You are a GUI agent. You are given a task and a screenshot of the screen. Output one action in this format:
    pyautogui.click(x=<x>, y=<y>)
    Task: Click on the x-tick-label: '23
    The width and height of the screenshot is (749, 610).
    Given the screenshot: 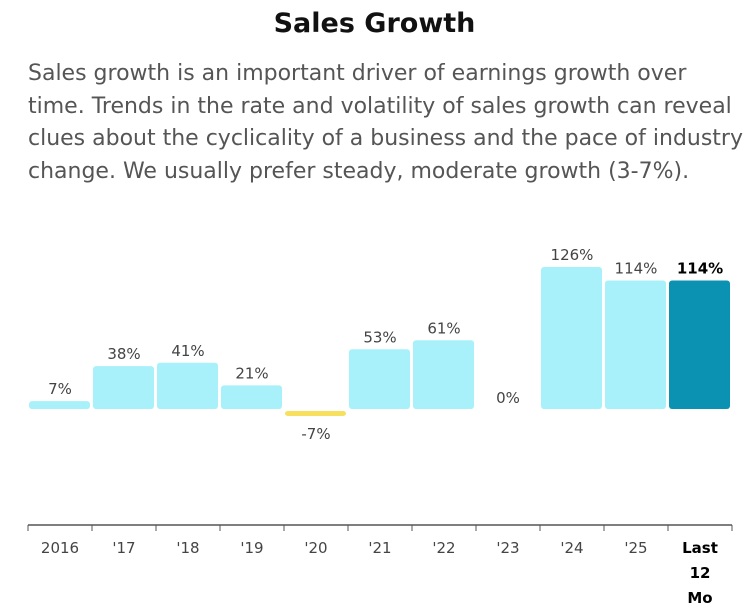 What is the action you would take?
    pyautogui.click(x=507, y=548)
    